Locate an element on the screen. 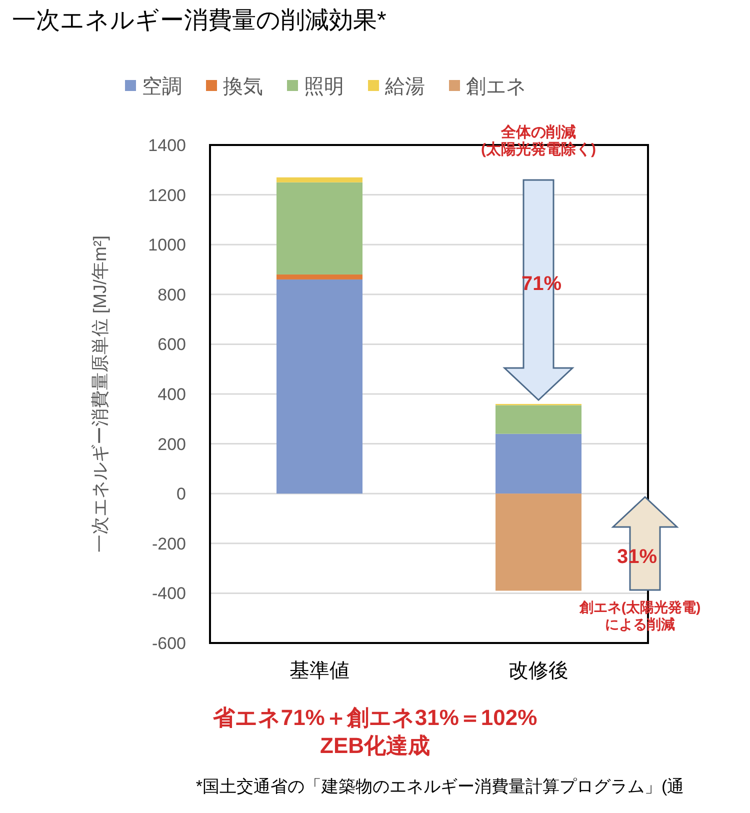 This screenshot has height=813, width=750. y-tick-label: 400 is located at coordinates (172, 394).